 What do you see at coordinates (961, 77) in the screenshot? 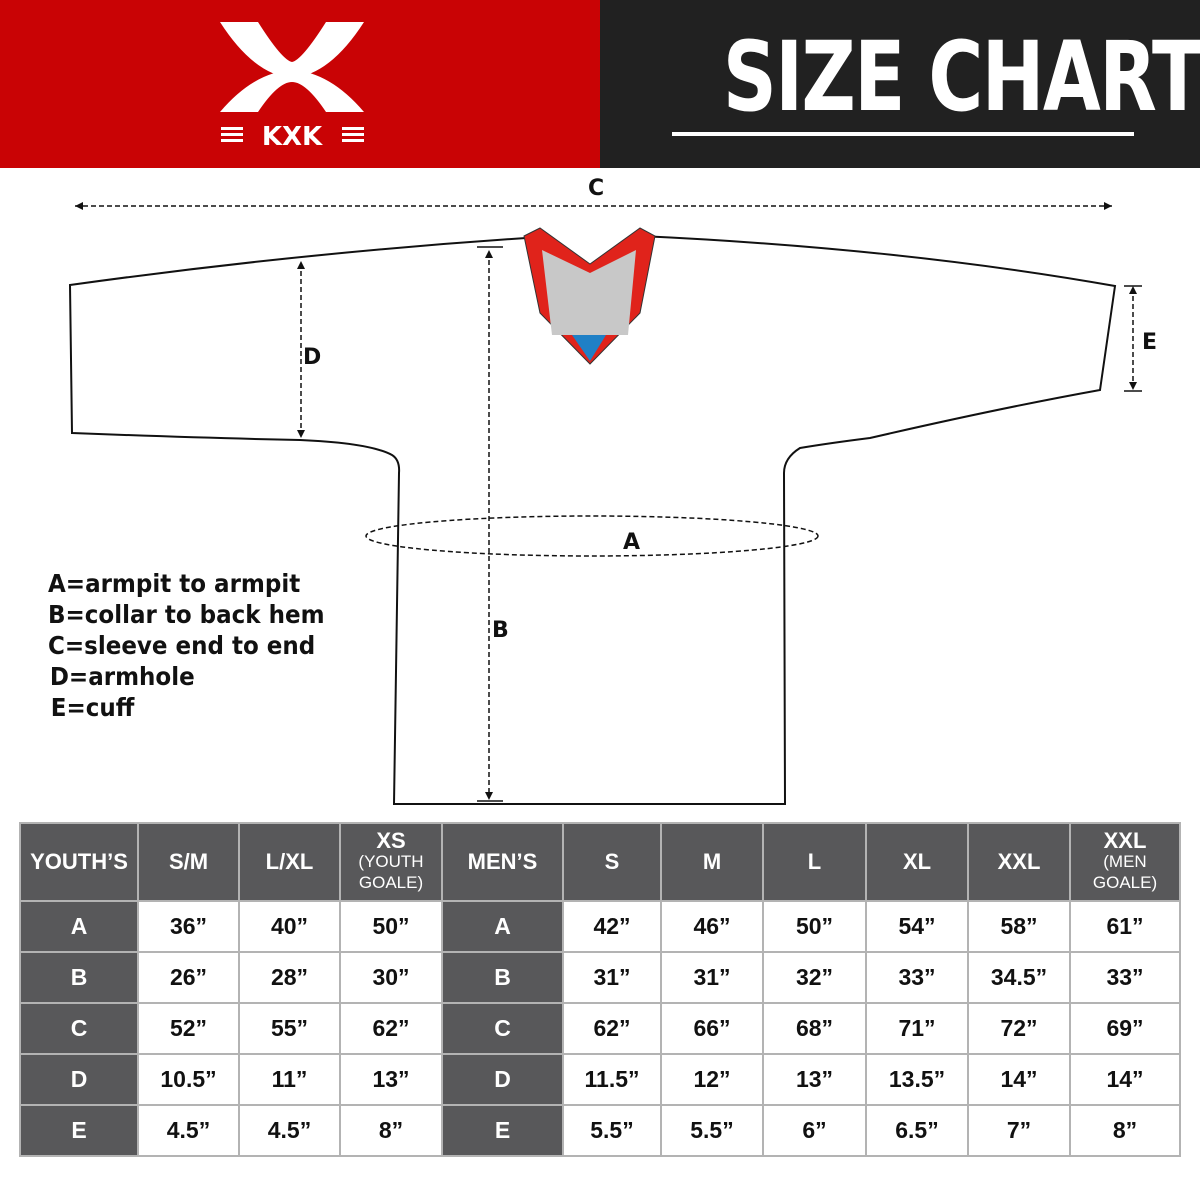
I see `page-title: SIZE CHART` at bounding box center [961, 77].